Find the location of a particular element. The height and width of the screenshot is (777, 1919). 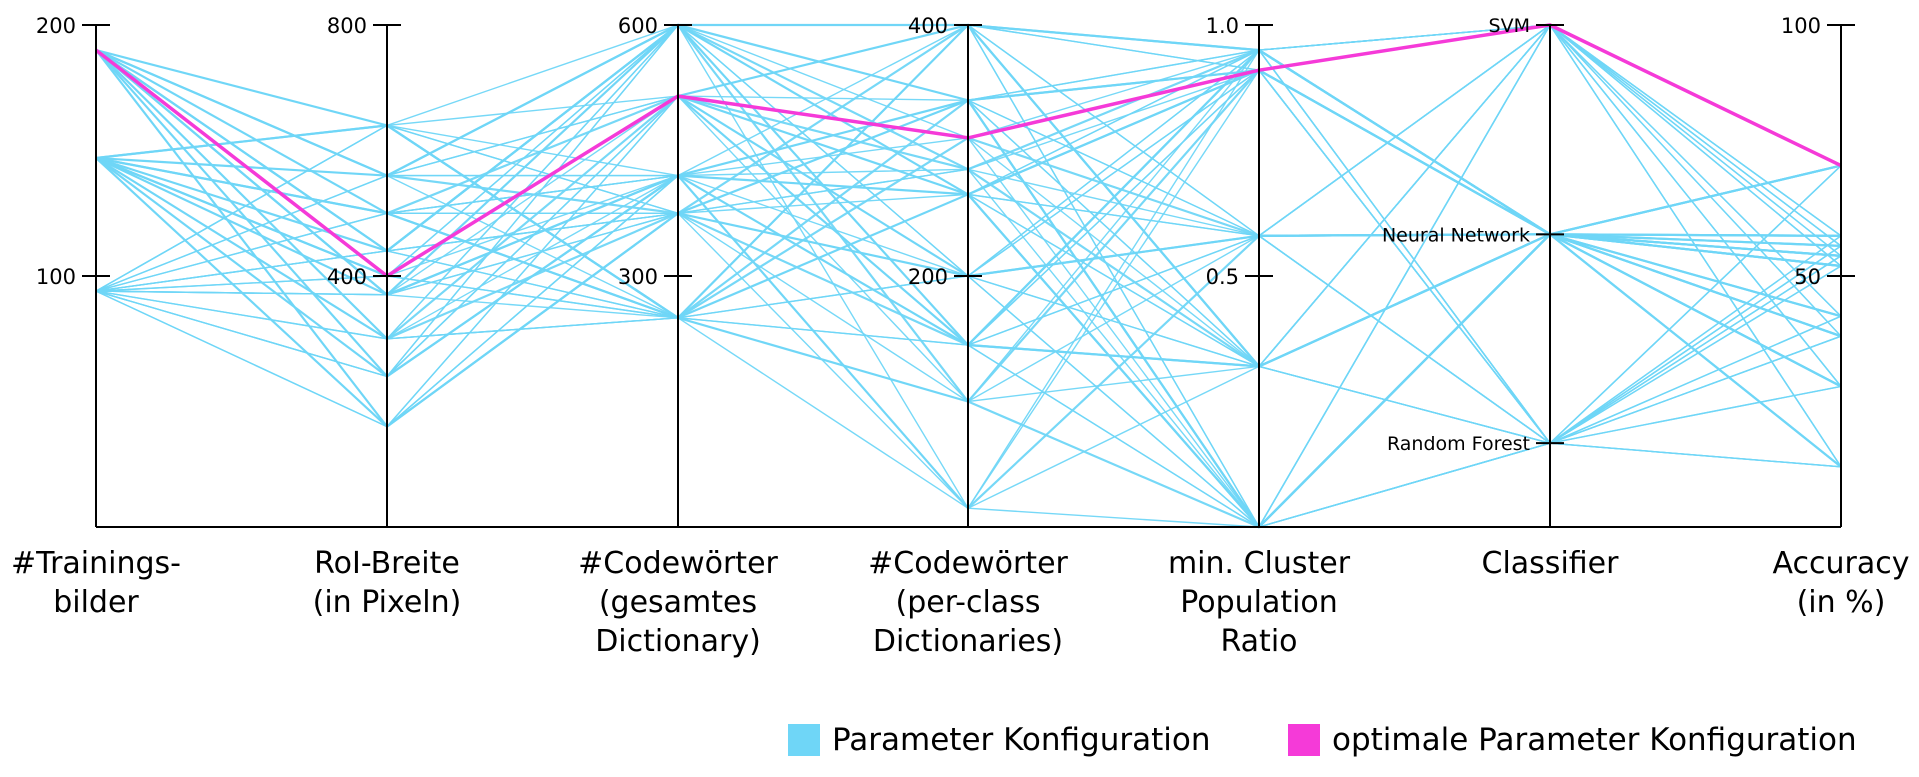

axis-4: 400 200 #Codewörter (per-class Dictionaries) is located at coordinates (968, 336).